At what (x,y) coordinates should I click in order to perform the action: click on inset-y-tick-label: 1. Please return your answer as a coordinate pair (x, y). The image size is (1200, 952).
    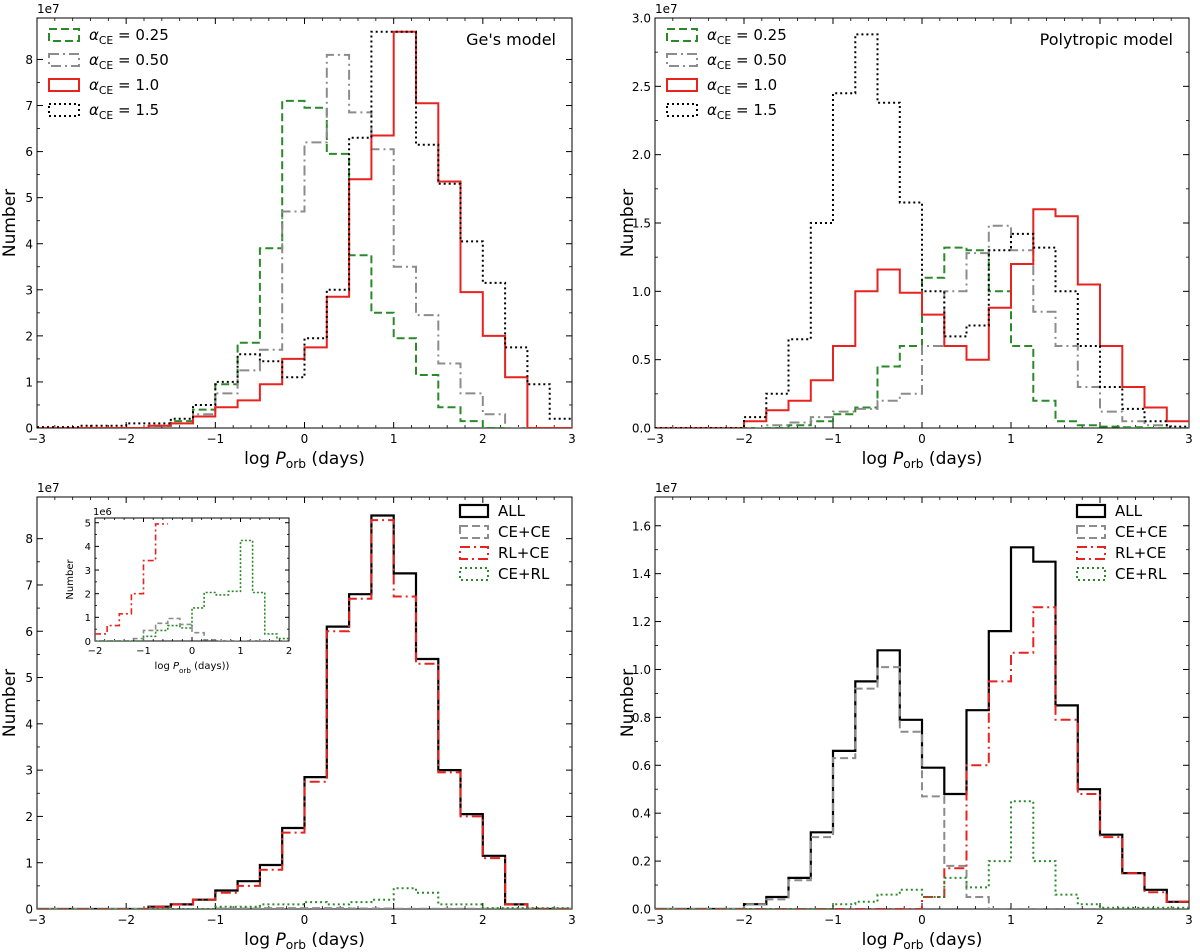
    Looking at the image, I should click on (88, 618).